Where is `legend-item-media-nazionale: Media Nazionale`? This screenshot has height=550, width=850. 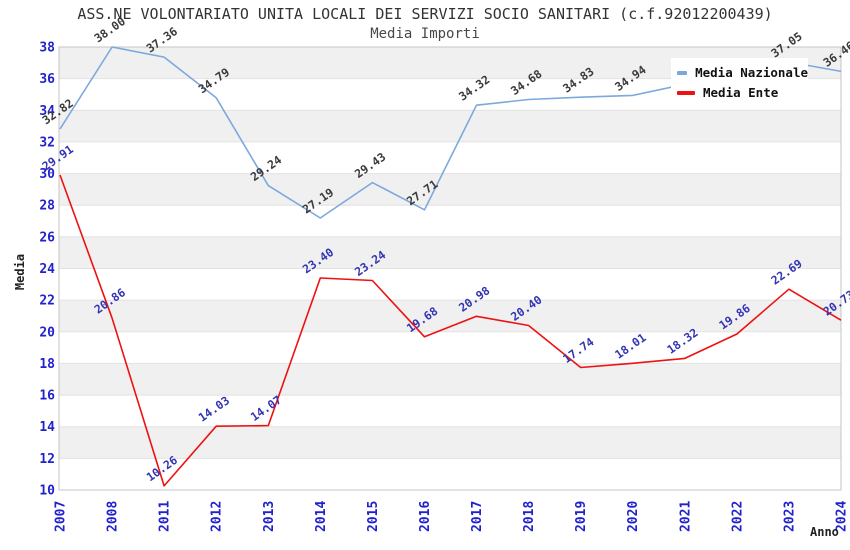
legend-item-media-nazionale: Media Nazionale is located at coordinates (742, 73).